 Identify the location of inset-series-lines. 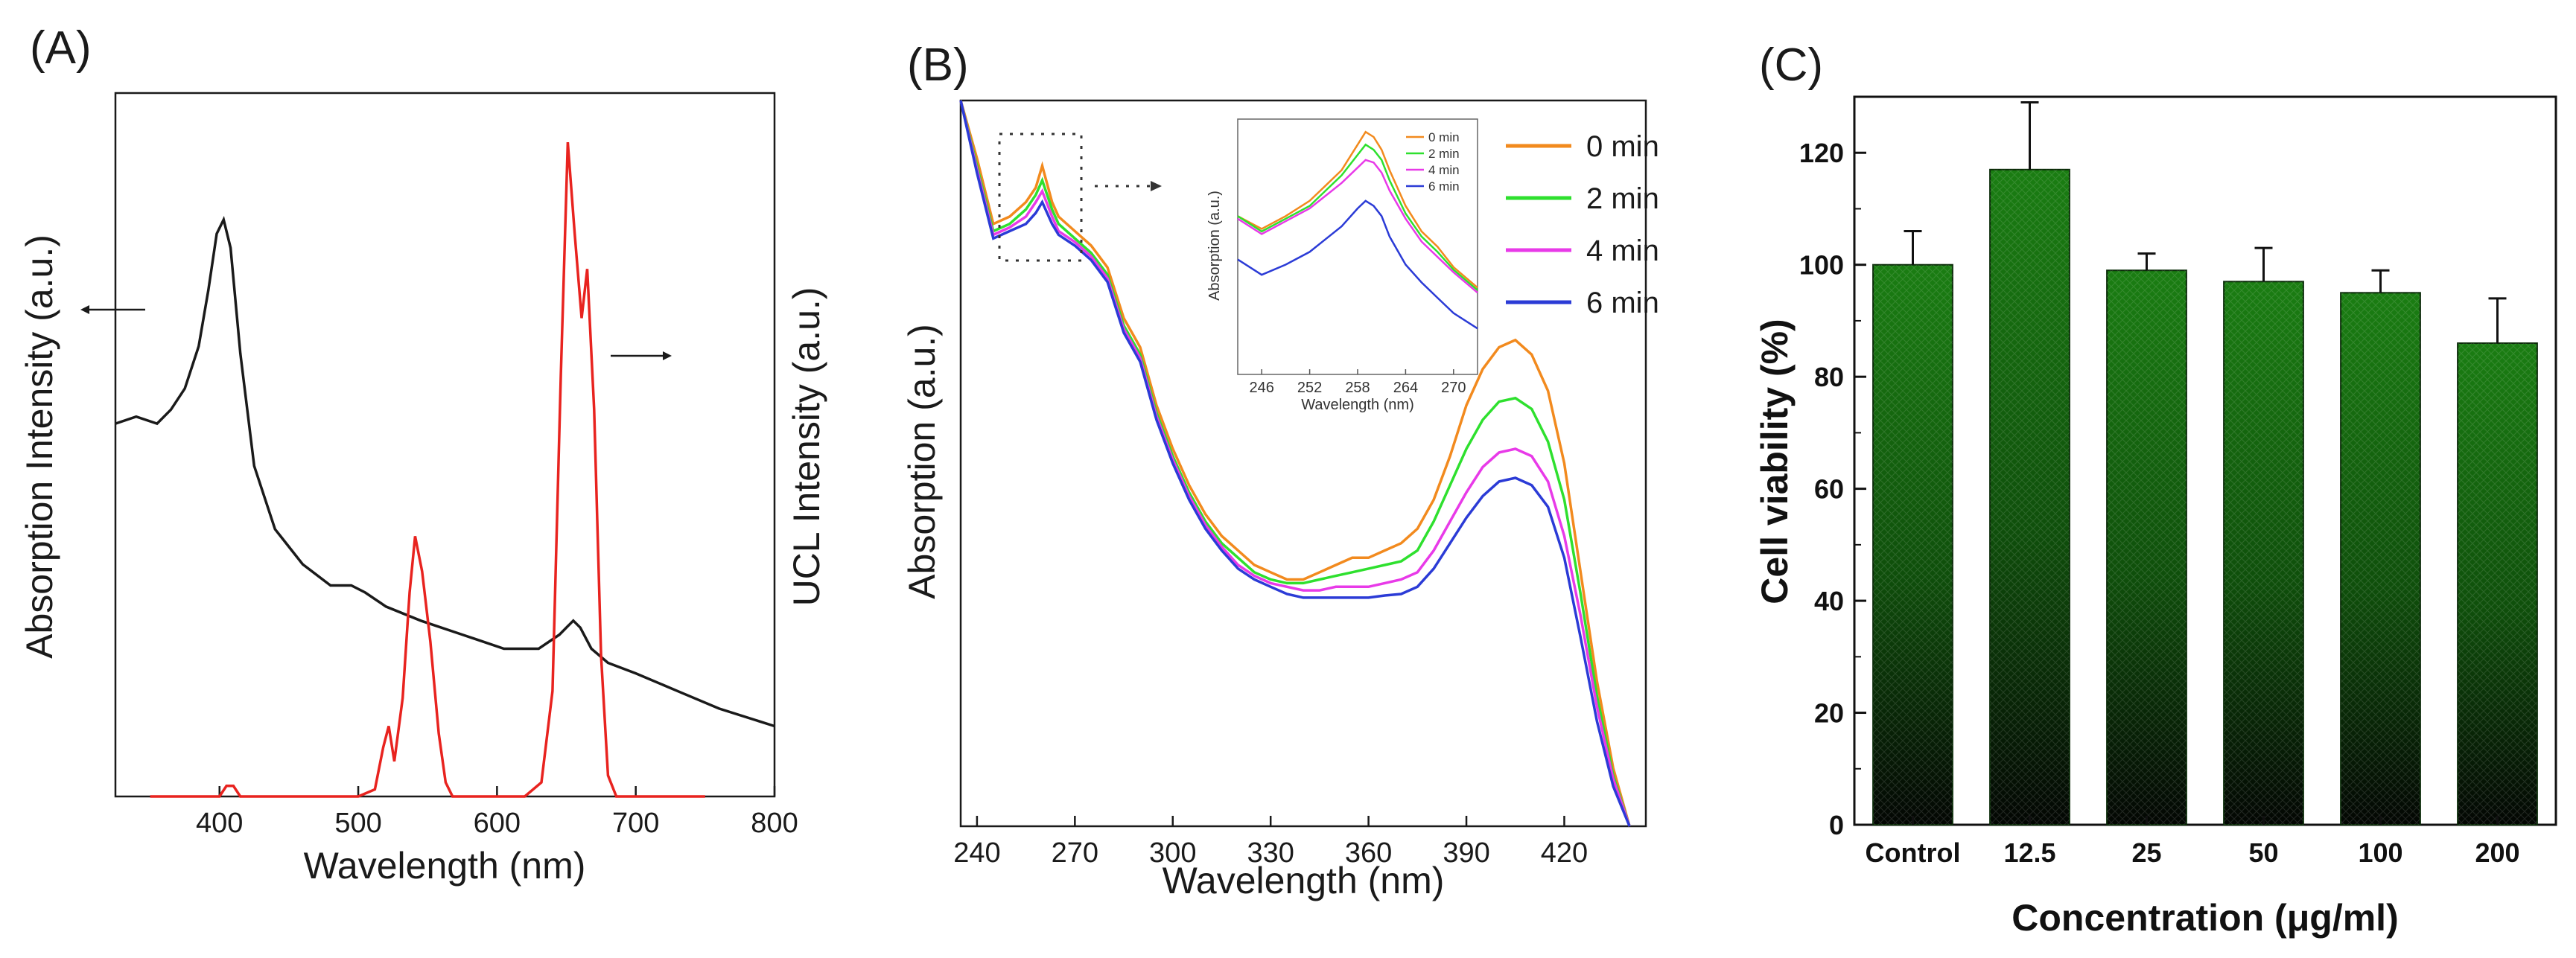
(1357, 230).